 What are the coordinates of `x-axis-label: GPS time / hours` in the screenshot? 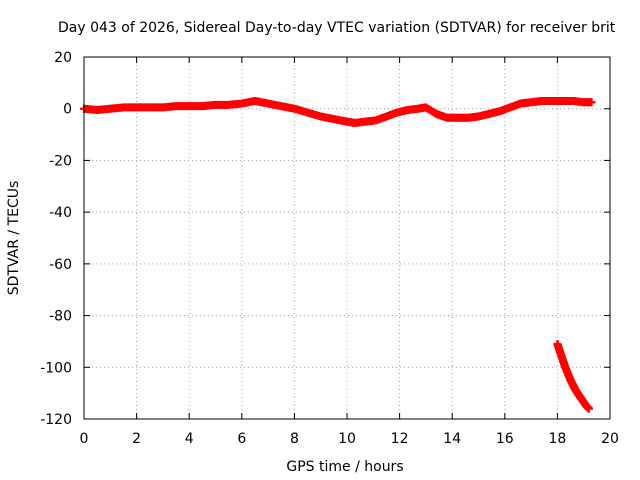 It's located at (344, 467).